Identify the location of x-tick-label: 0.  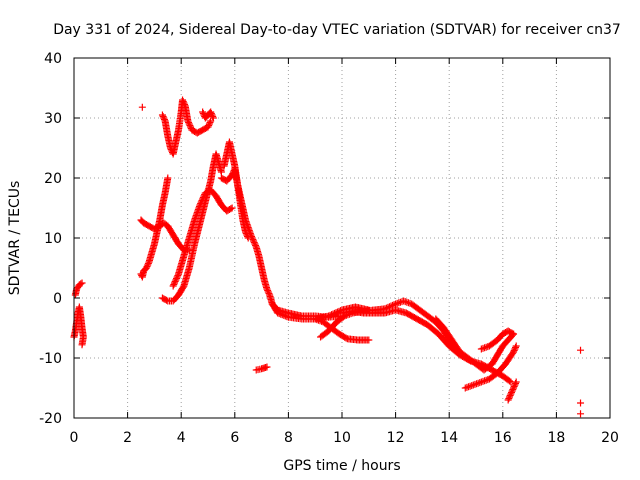
(74, 438).